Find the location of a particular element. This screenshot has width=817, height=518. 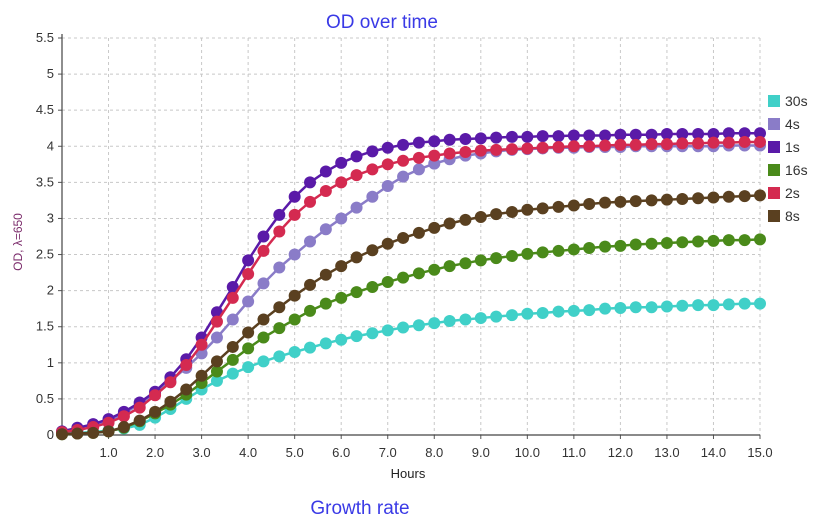

x-tick-label: 8.0 is located at coordinates (434, 452).